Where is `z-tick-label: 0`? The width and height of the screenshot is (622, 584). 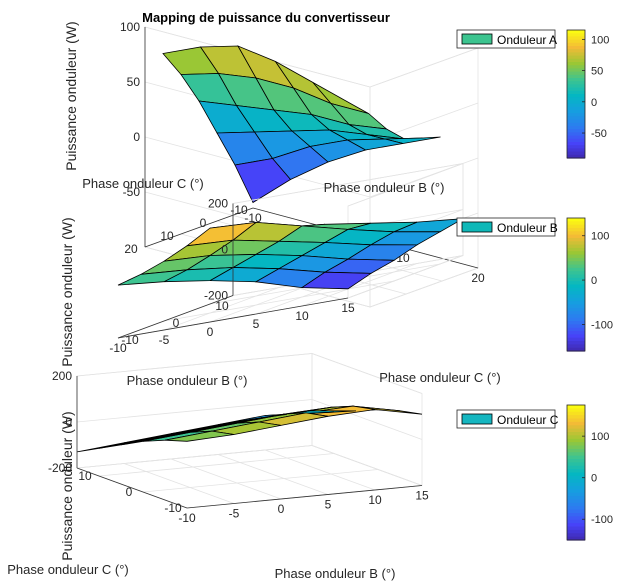
z-tick-label: 0 is located at coordinates (224, 250).